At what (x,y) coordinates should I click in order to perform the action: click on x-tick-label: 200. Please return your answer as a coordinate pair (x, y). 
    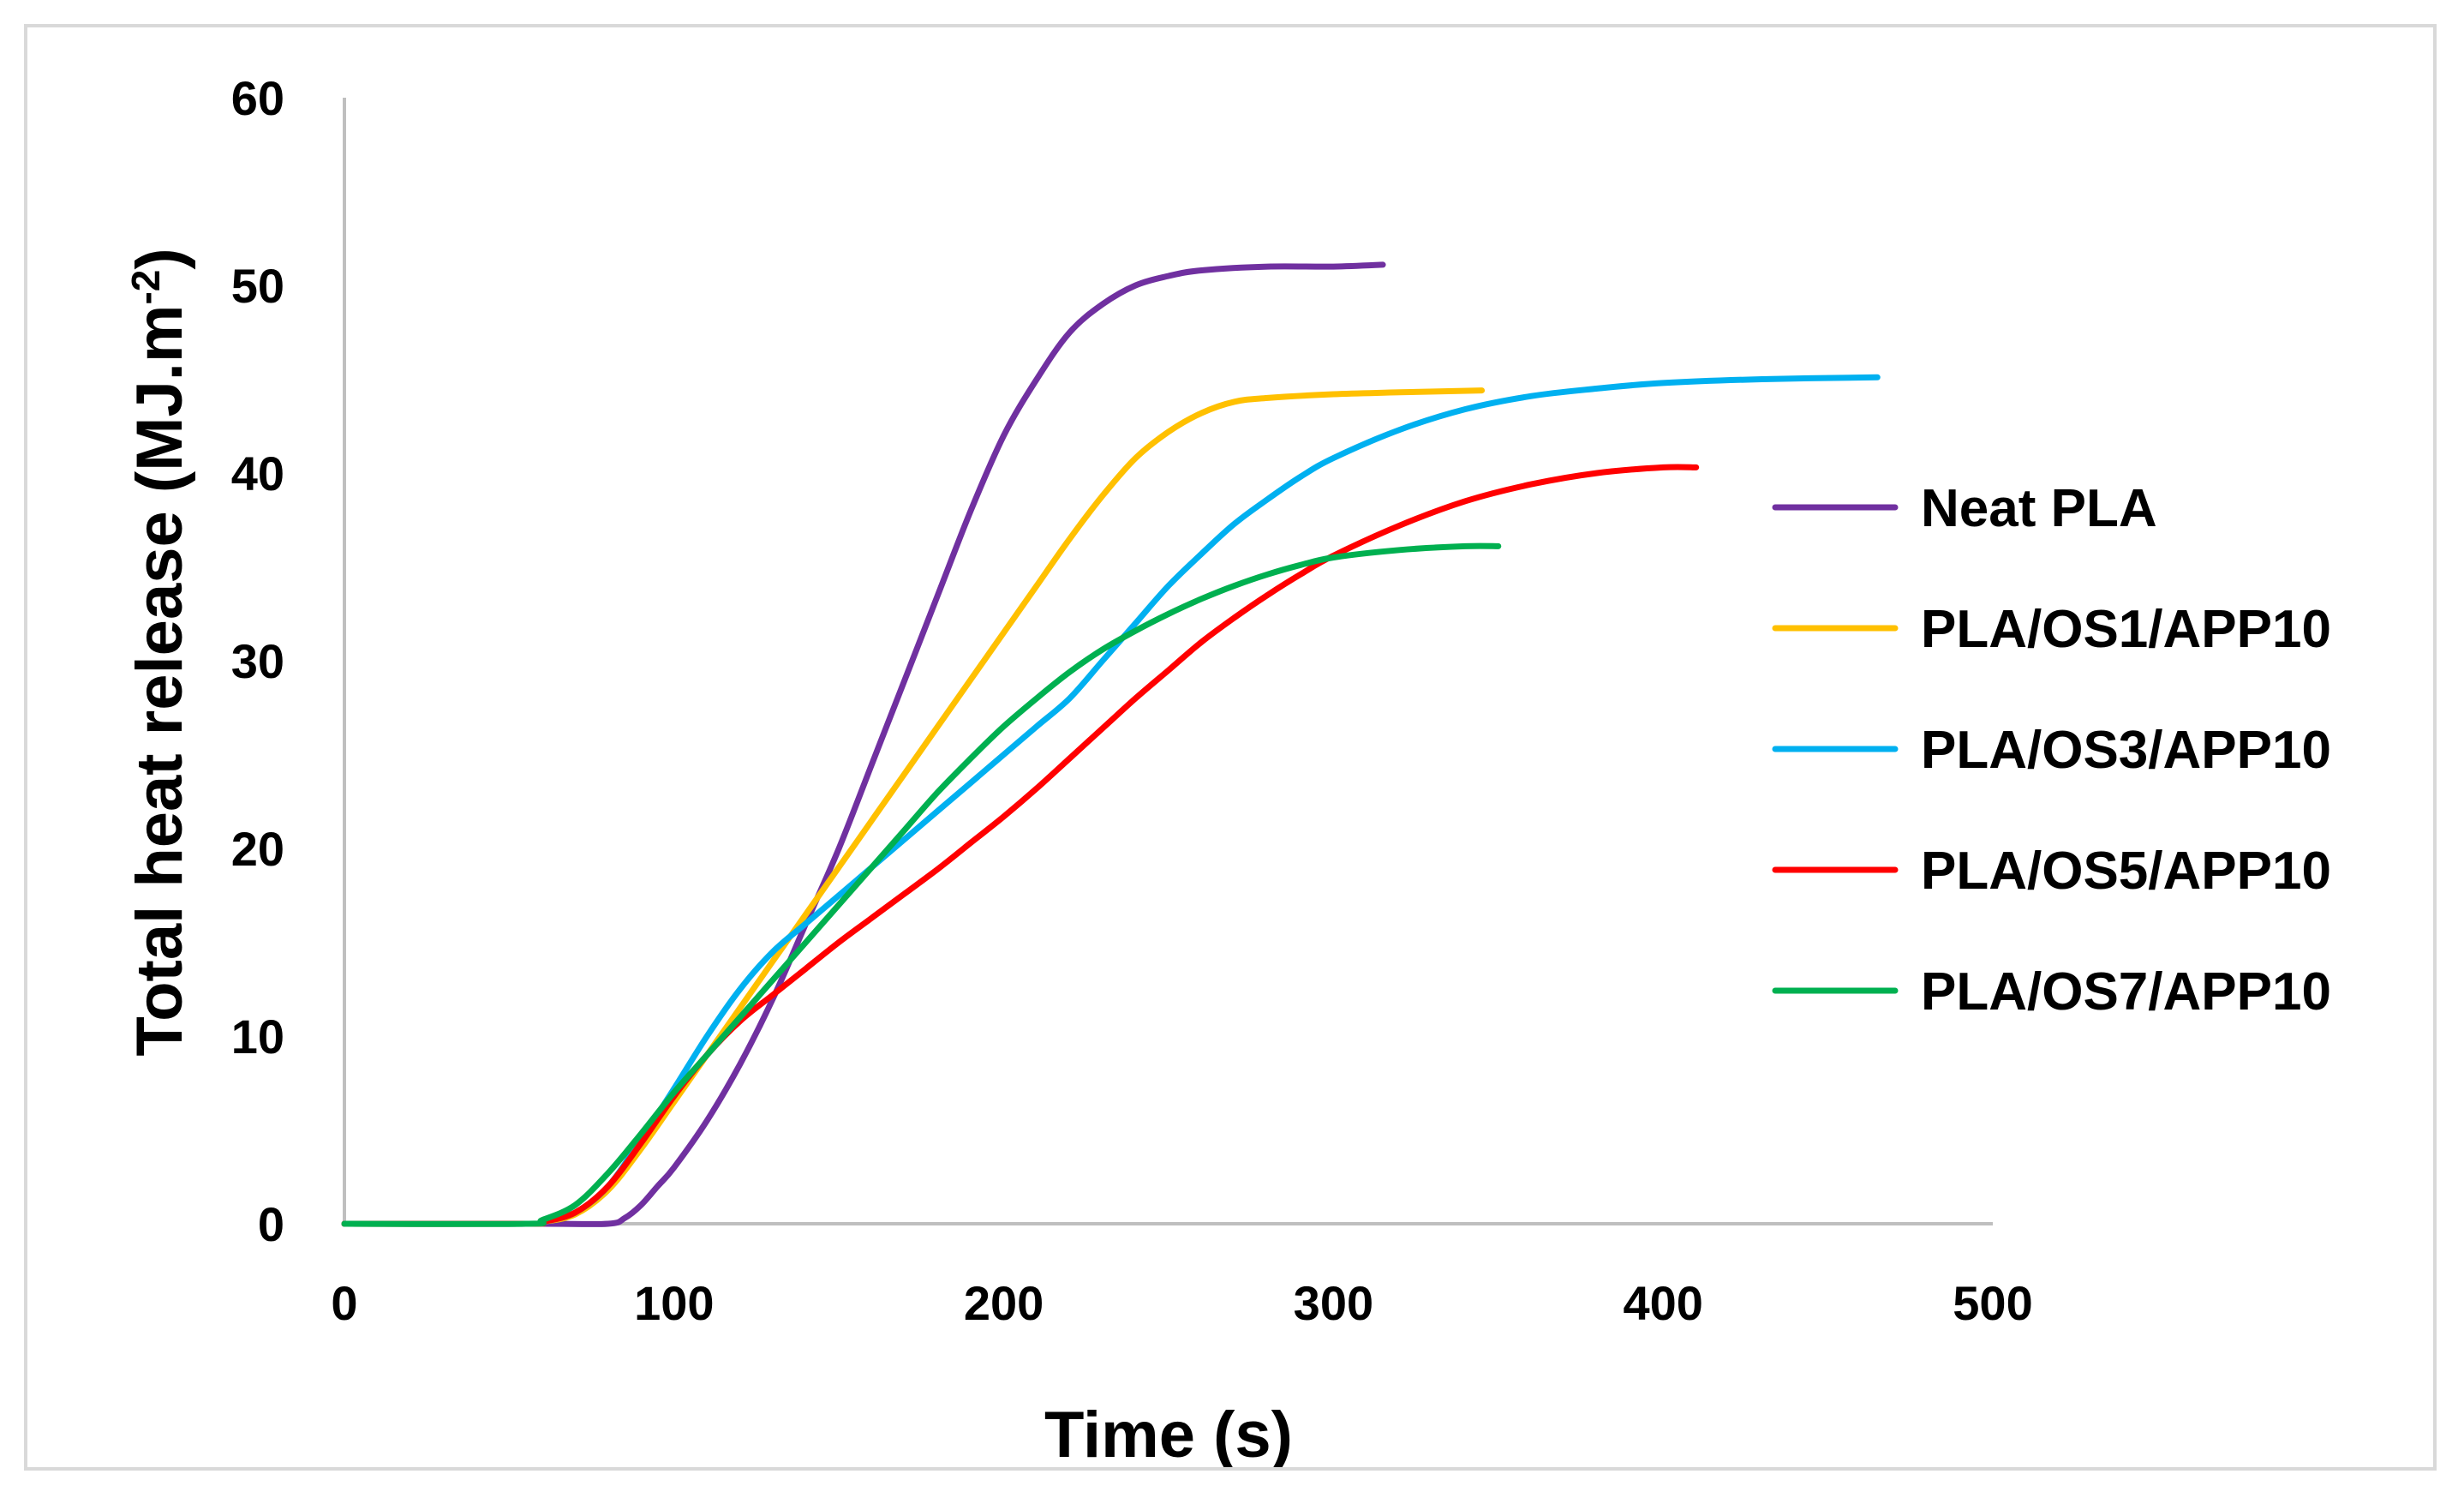
    Looking at the image, I should click on (1004, 1303).